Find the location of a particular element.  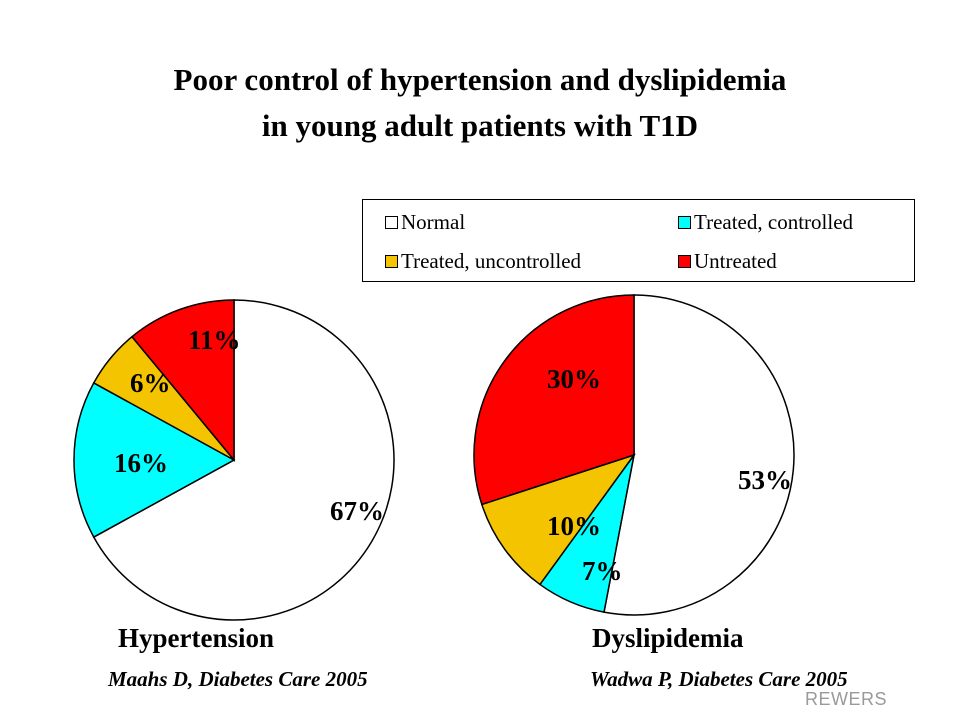

legend-swatch-treated-uncontrolled is located at coordinates (391, 261).